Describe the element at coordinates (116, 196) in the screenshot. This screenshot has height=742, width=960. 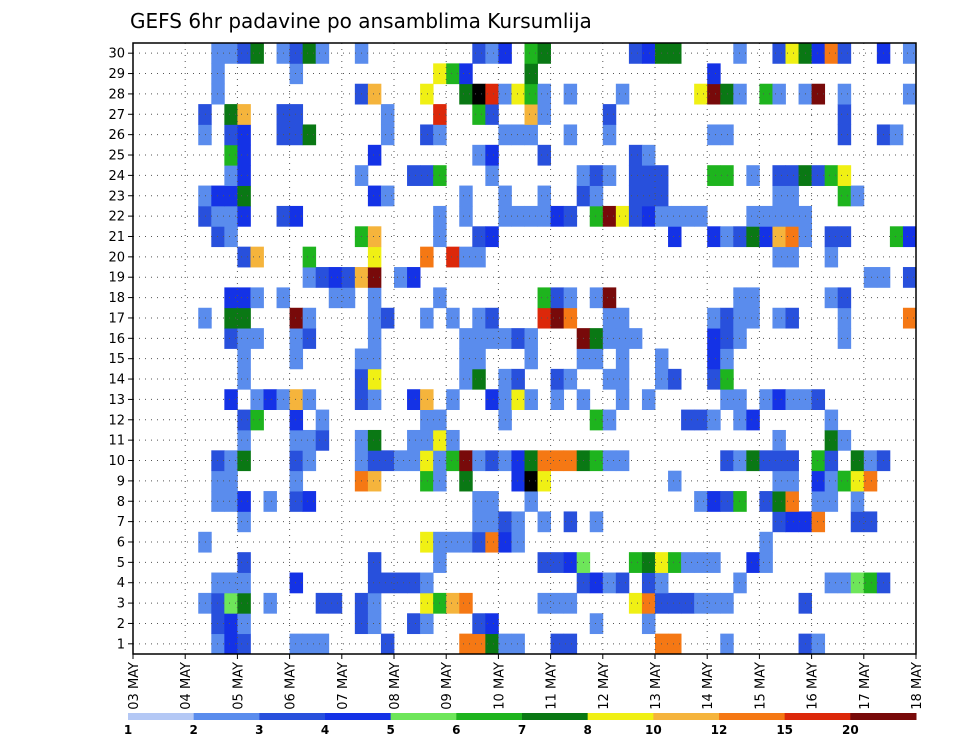
I see `y-tick-label: 23` at that location.